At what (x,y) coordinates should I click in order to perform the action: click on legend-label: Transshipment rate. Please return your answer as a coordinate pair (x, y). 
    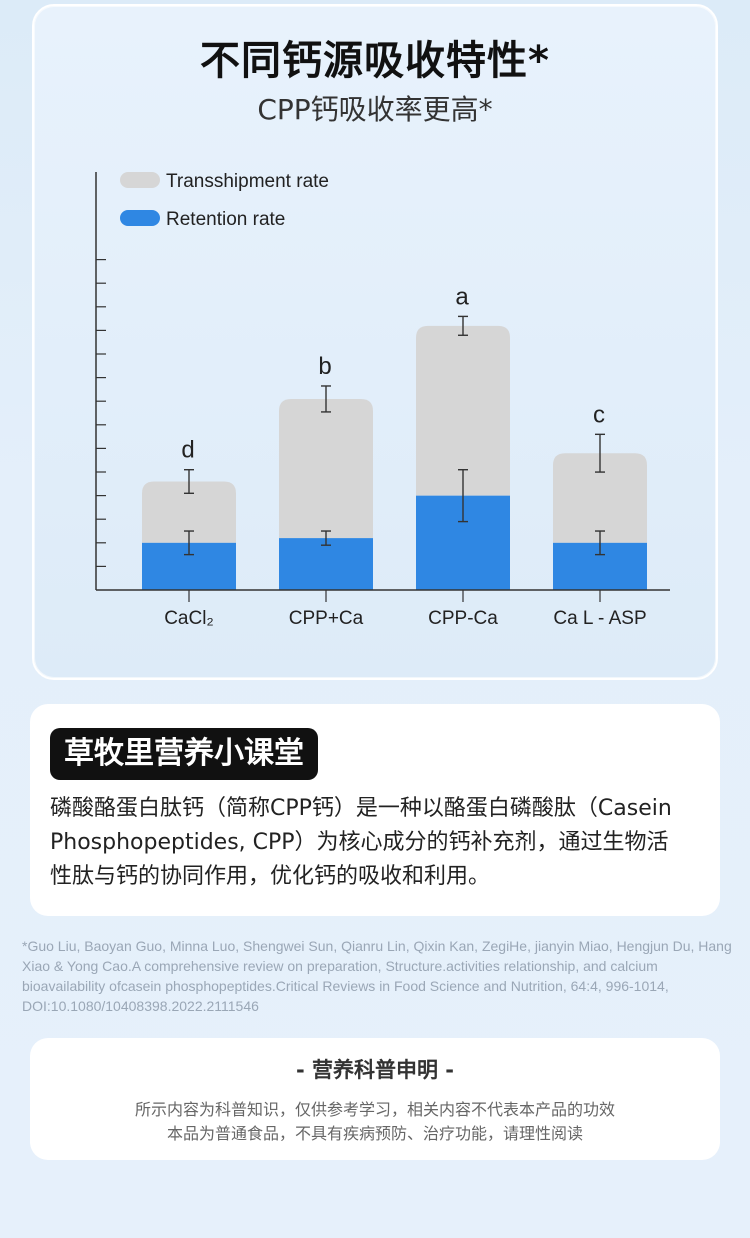
    Looking at the image, I should click on (247, 181).